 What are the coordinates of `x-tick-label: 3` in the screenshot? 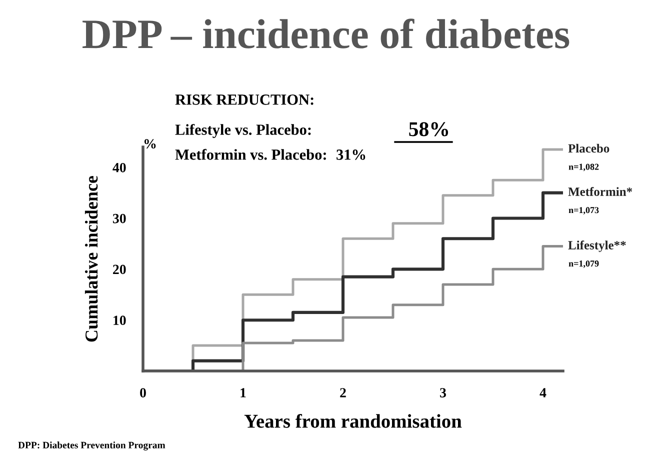 It's located at (443, 393).